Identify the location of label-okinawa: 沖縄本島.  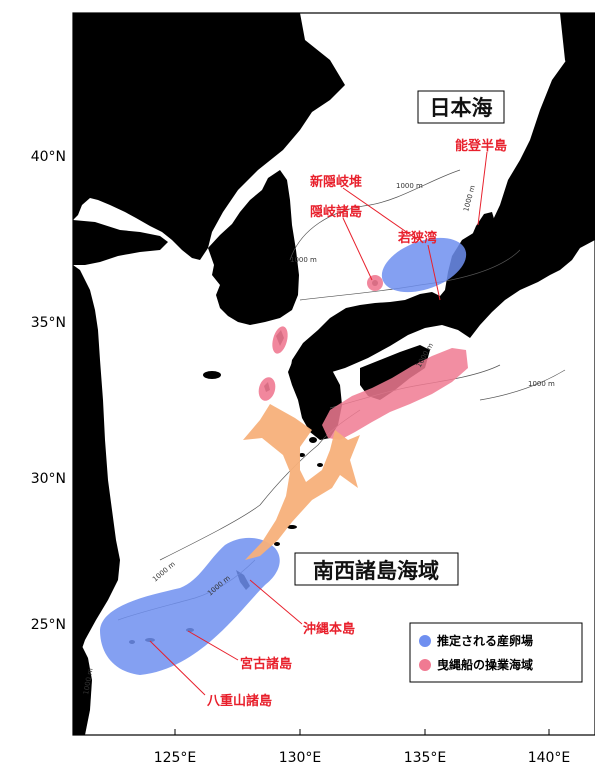
(329, 629).